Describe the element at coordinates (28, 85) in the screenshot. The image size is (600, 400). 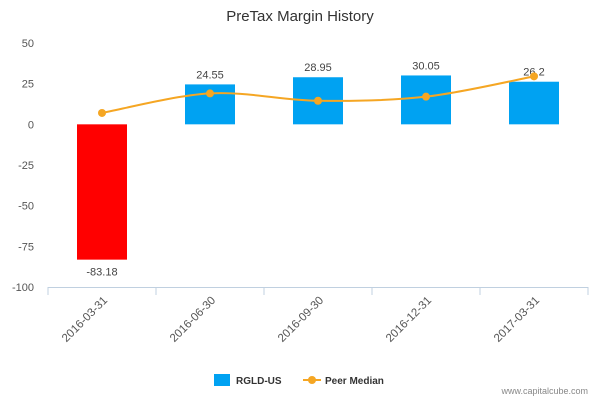
I see `y-tick-label: 25` at that location.